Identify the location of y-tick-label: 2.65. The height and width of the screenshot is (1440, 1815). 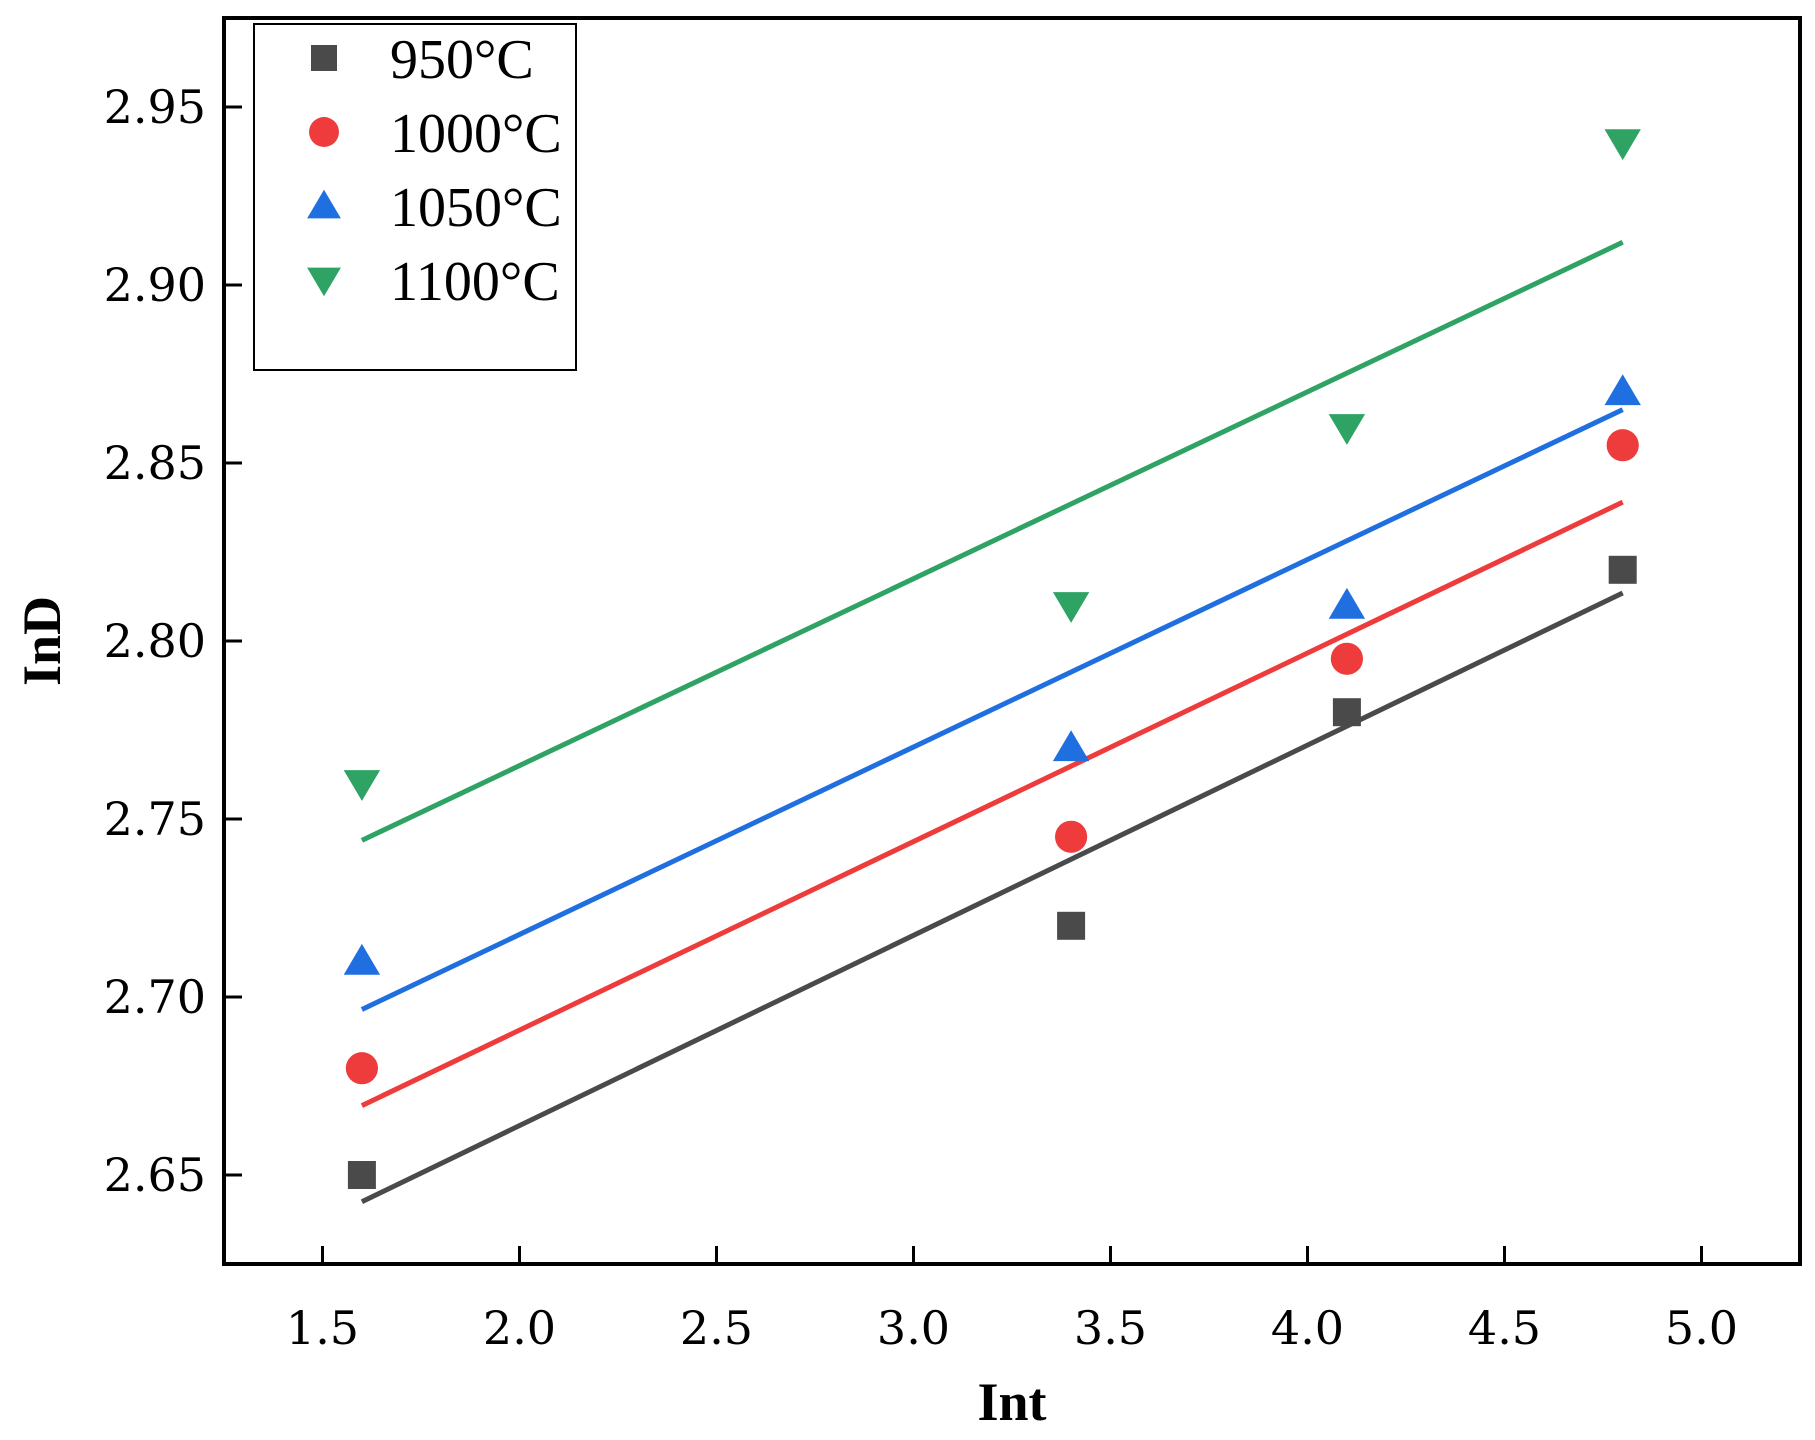
(155, 1175).